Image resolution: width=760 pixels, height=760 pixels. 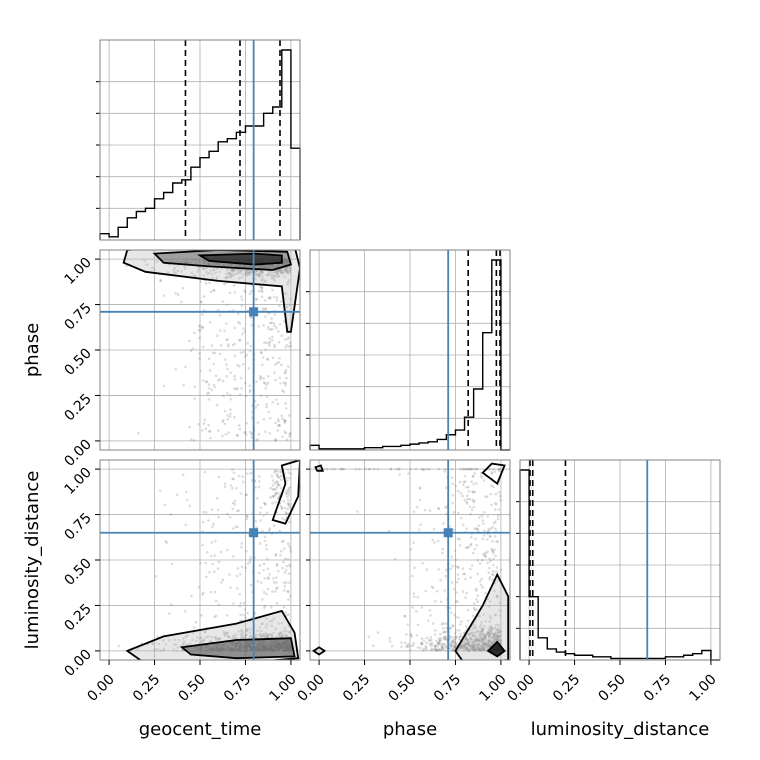 I want to click on xtick-label-phase-4: 1.00, so click(x=492, y=688).